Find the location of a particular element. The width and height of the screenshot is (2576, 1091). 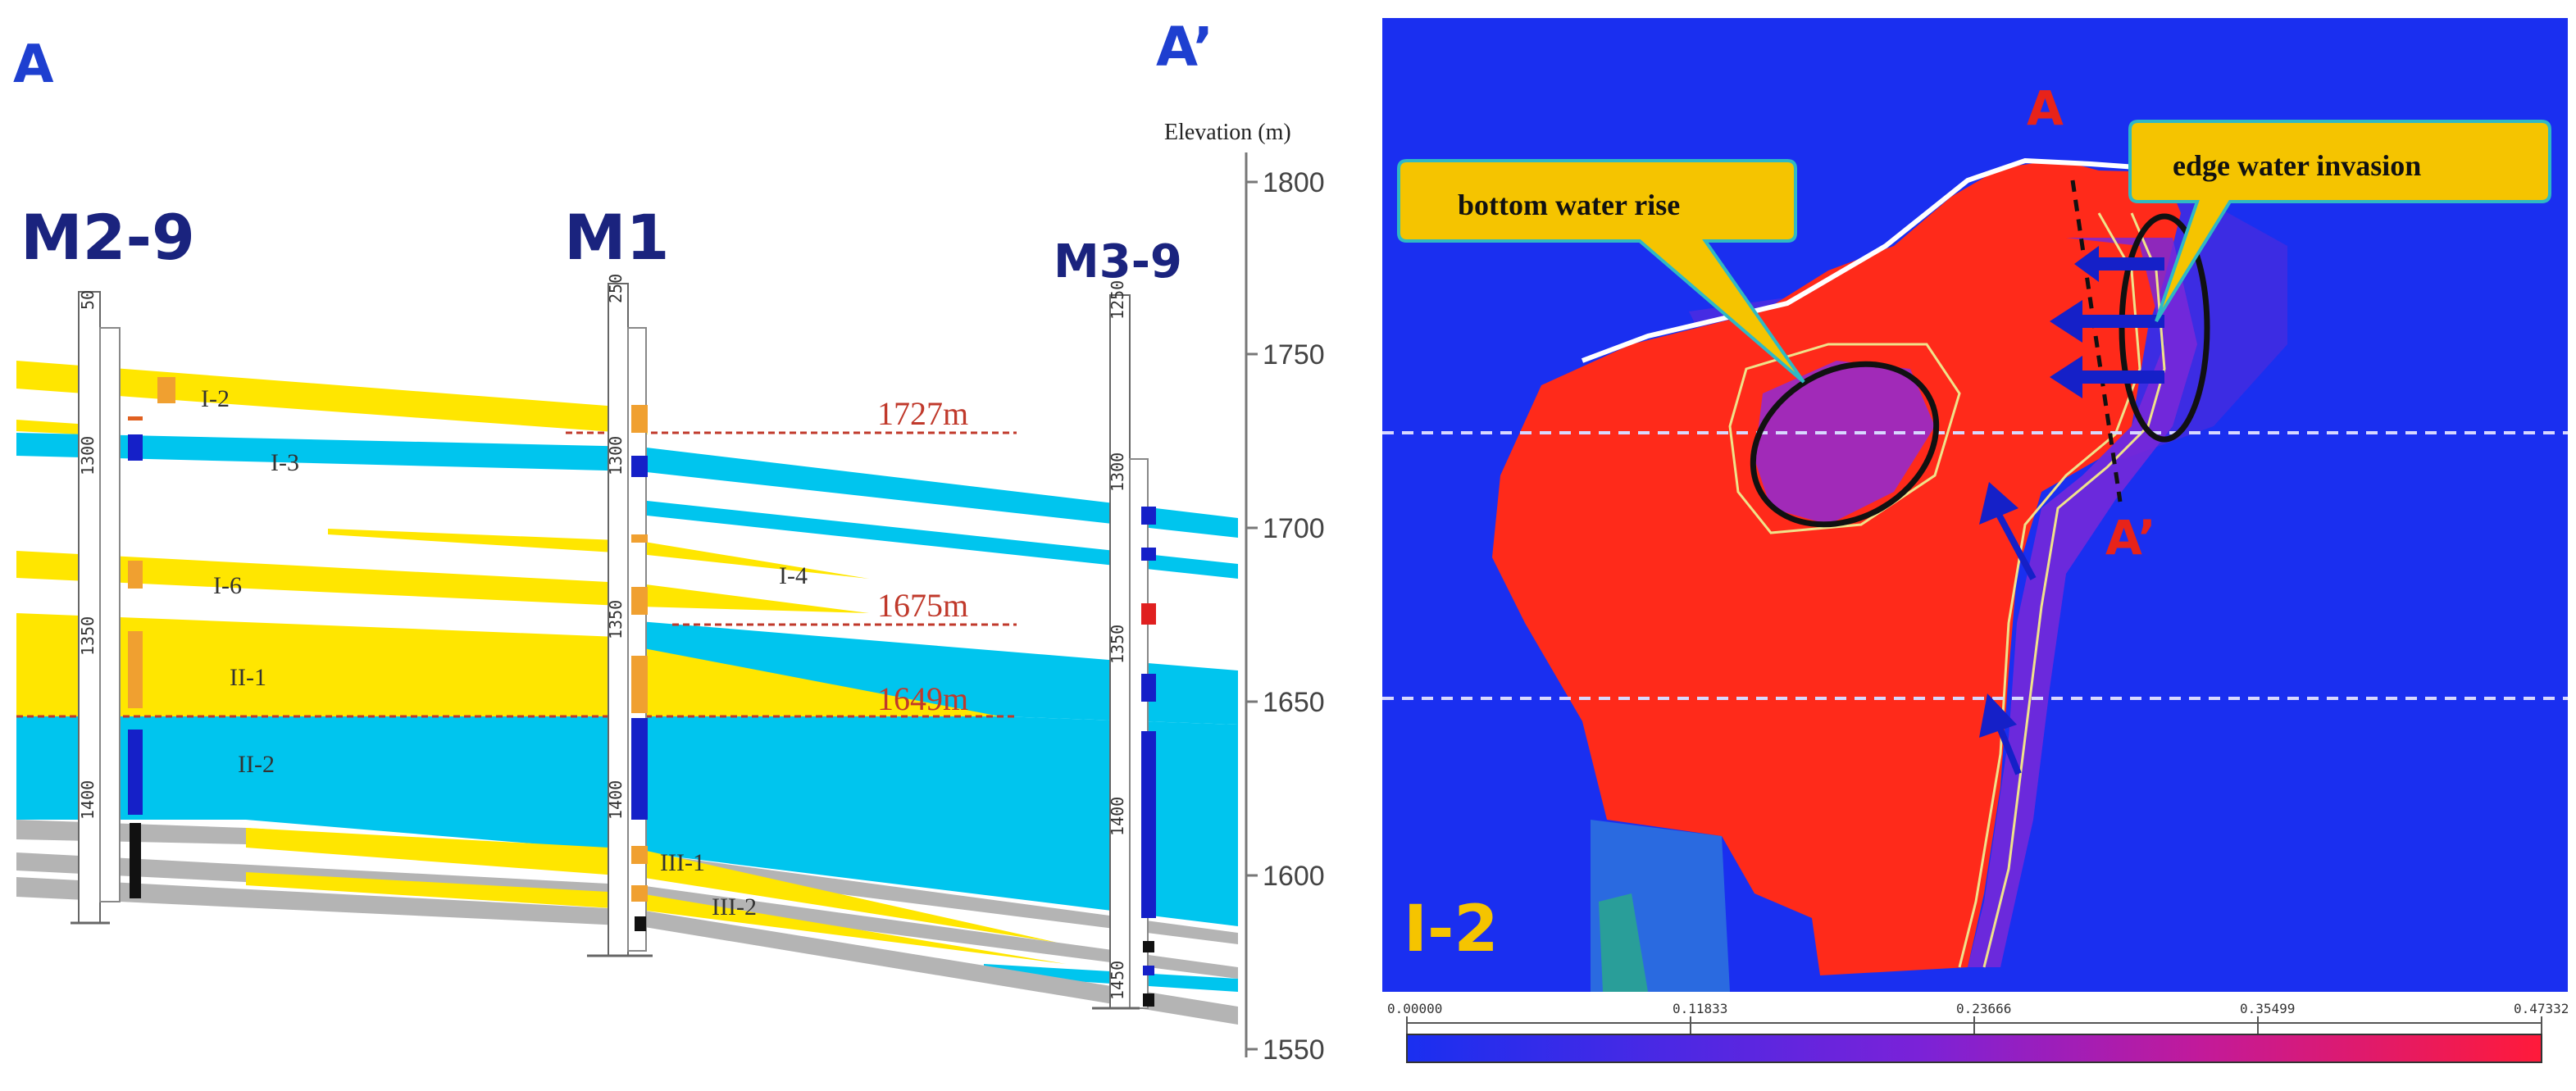

water-rise-patch is located at coordinates (1845, 443).